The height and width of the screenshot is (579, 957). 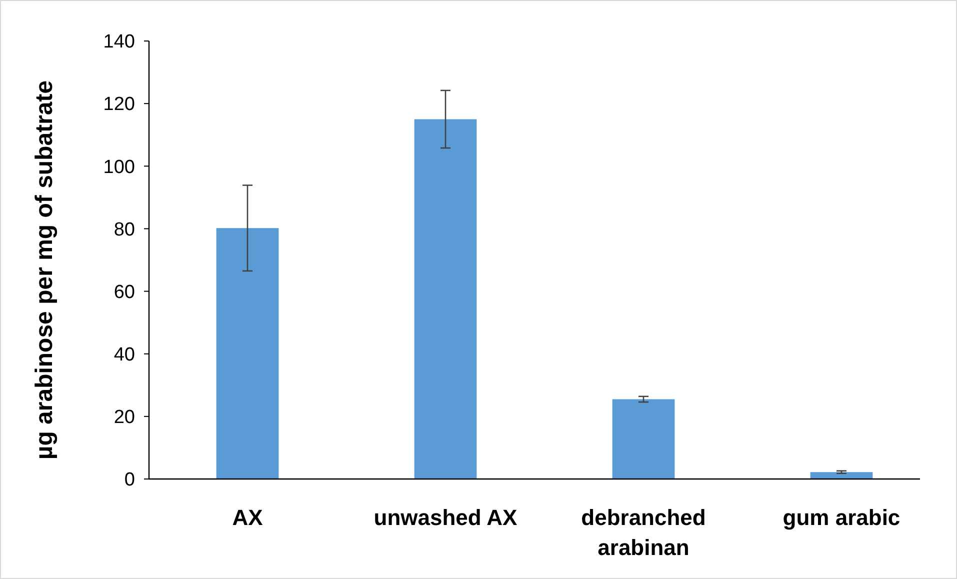 I want to click on y-tick-label: 80, so click(x=124, y=229).